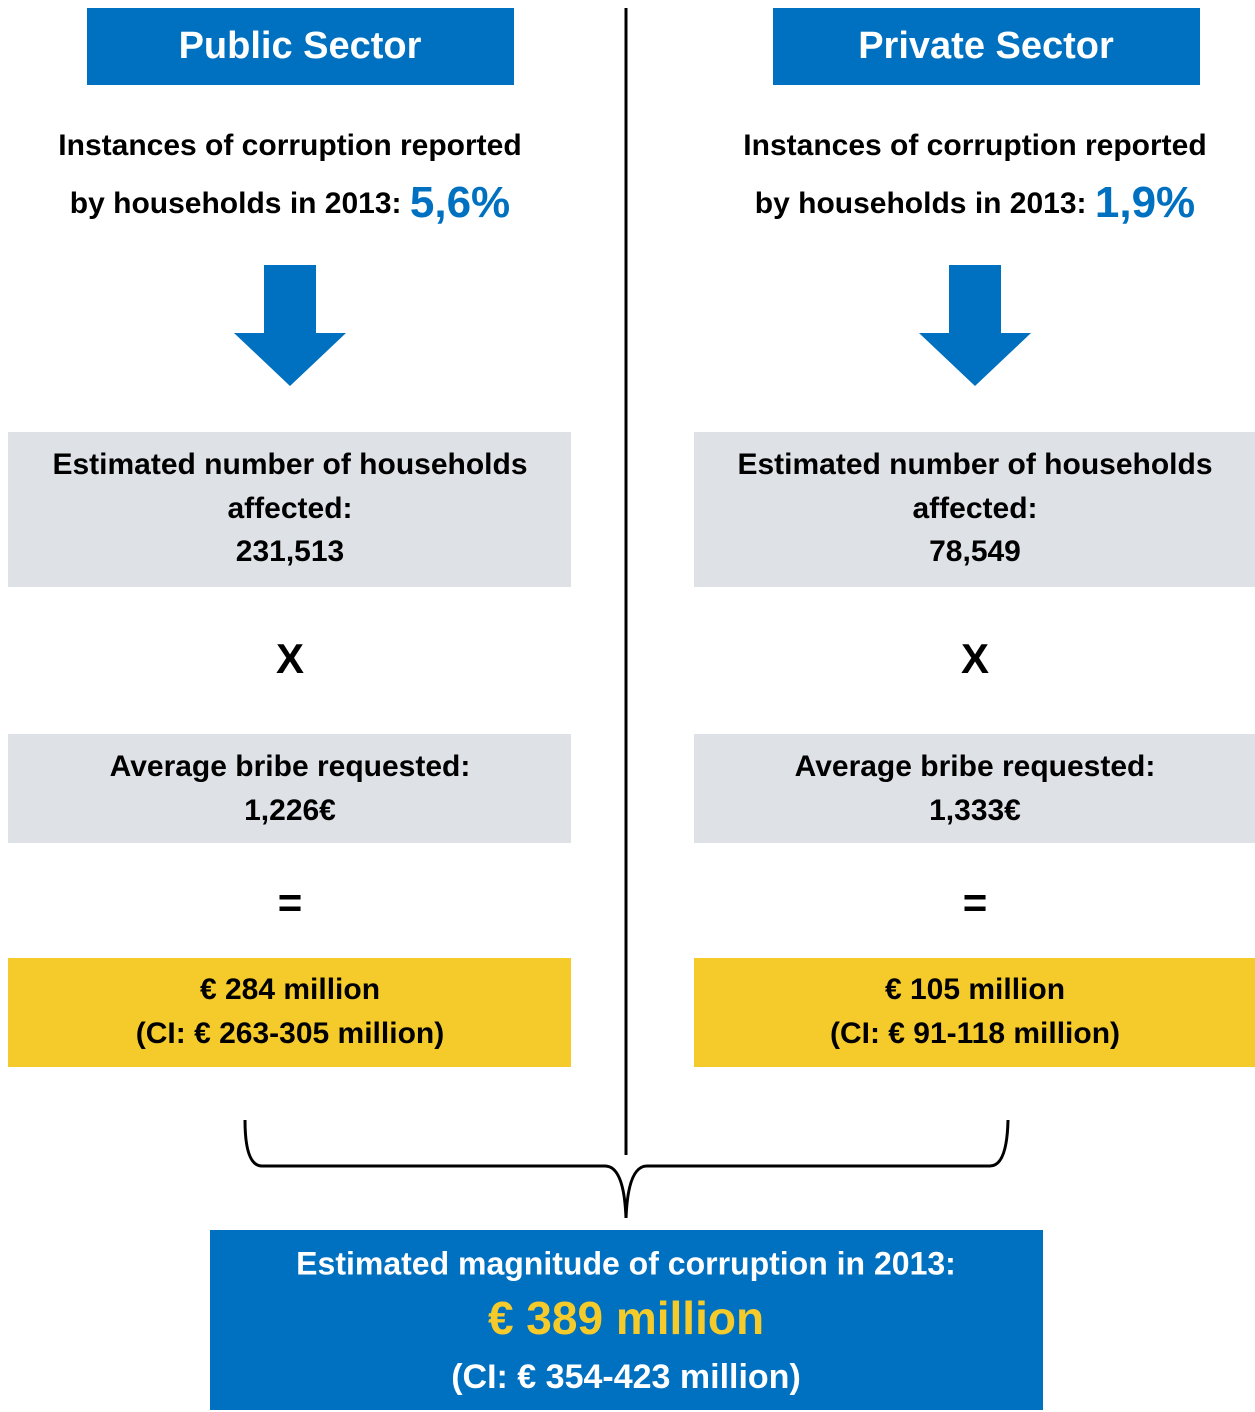  I want to click on header: Private Sector, so click(986, 46).